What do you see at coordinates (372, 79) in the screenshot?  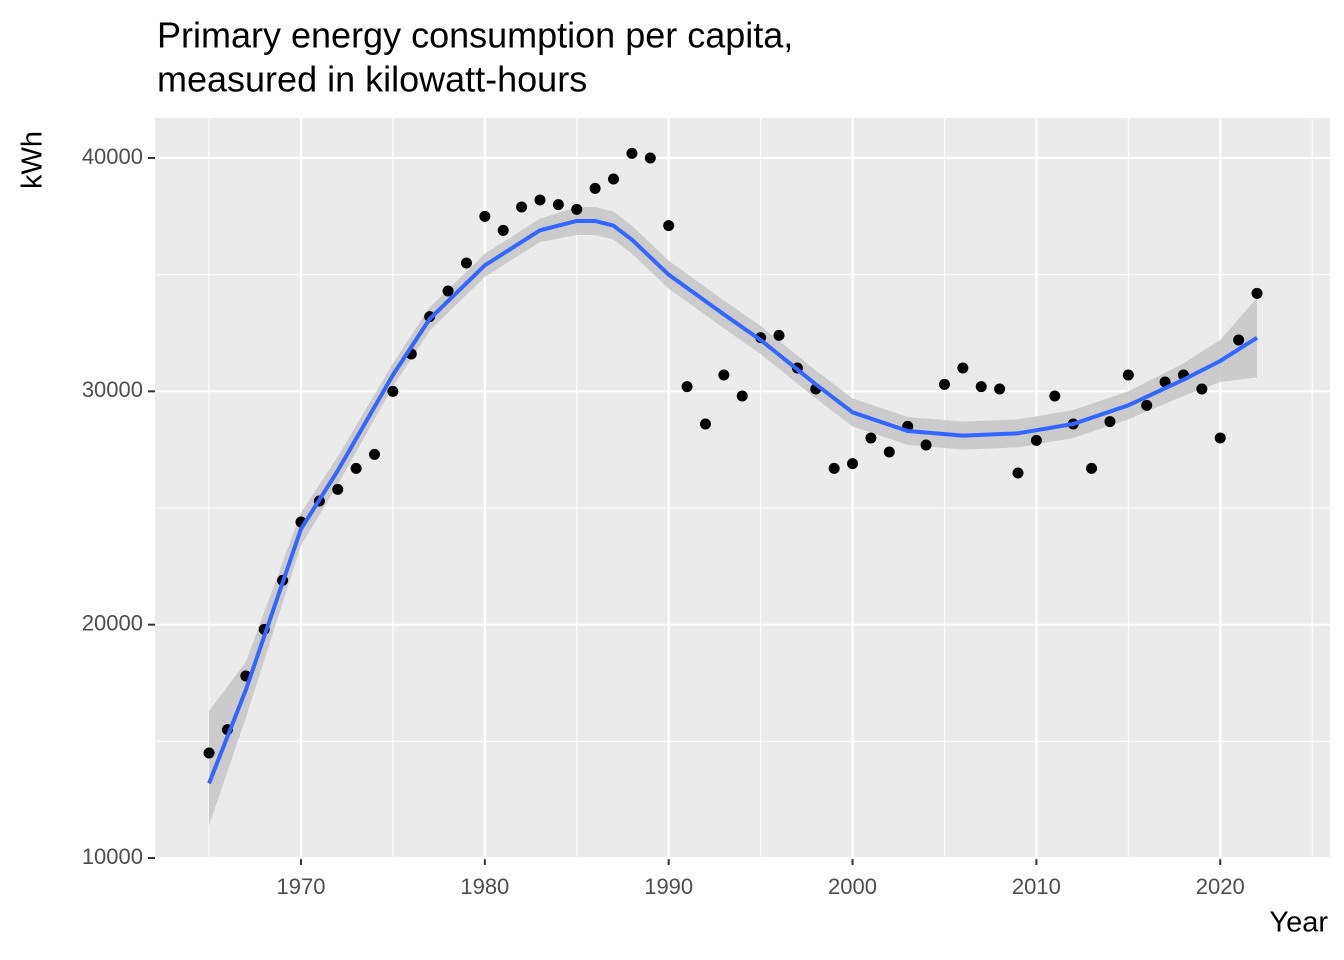 I see `chart-title: measured in kilowatt-hours` at bounding box center [372, 79].